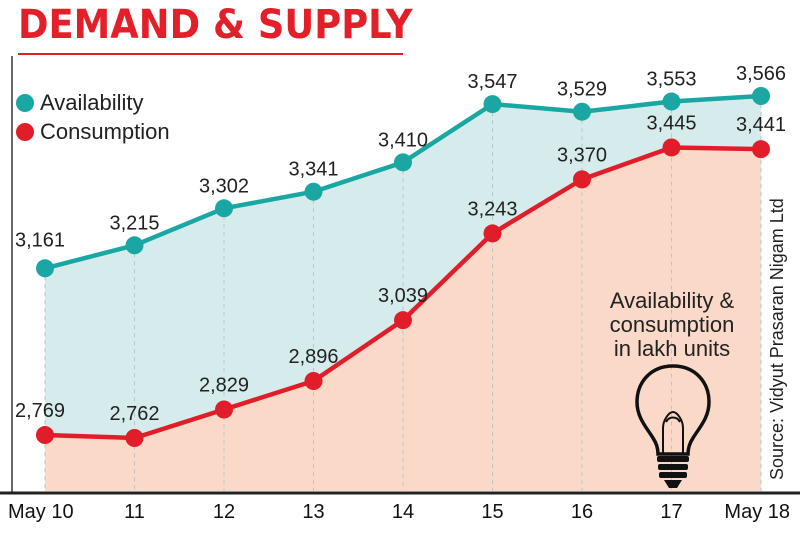 Image resolution: width=800 pixels, height=534 pixels. Describe the element at coordinates (582, 155) in the screenshot. I see `consumption-data-label: 3,370` at that location.